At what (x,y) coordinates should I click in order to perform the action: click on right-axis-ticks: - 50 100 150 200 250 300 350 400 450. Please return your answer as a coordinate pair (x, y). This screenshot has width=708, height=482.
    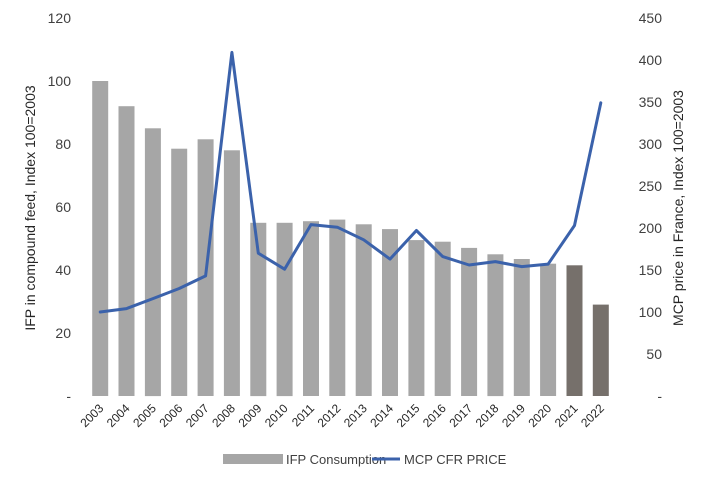
    Looking at the image, I should click on (651, 207).